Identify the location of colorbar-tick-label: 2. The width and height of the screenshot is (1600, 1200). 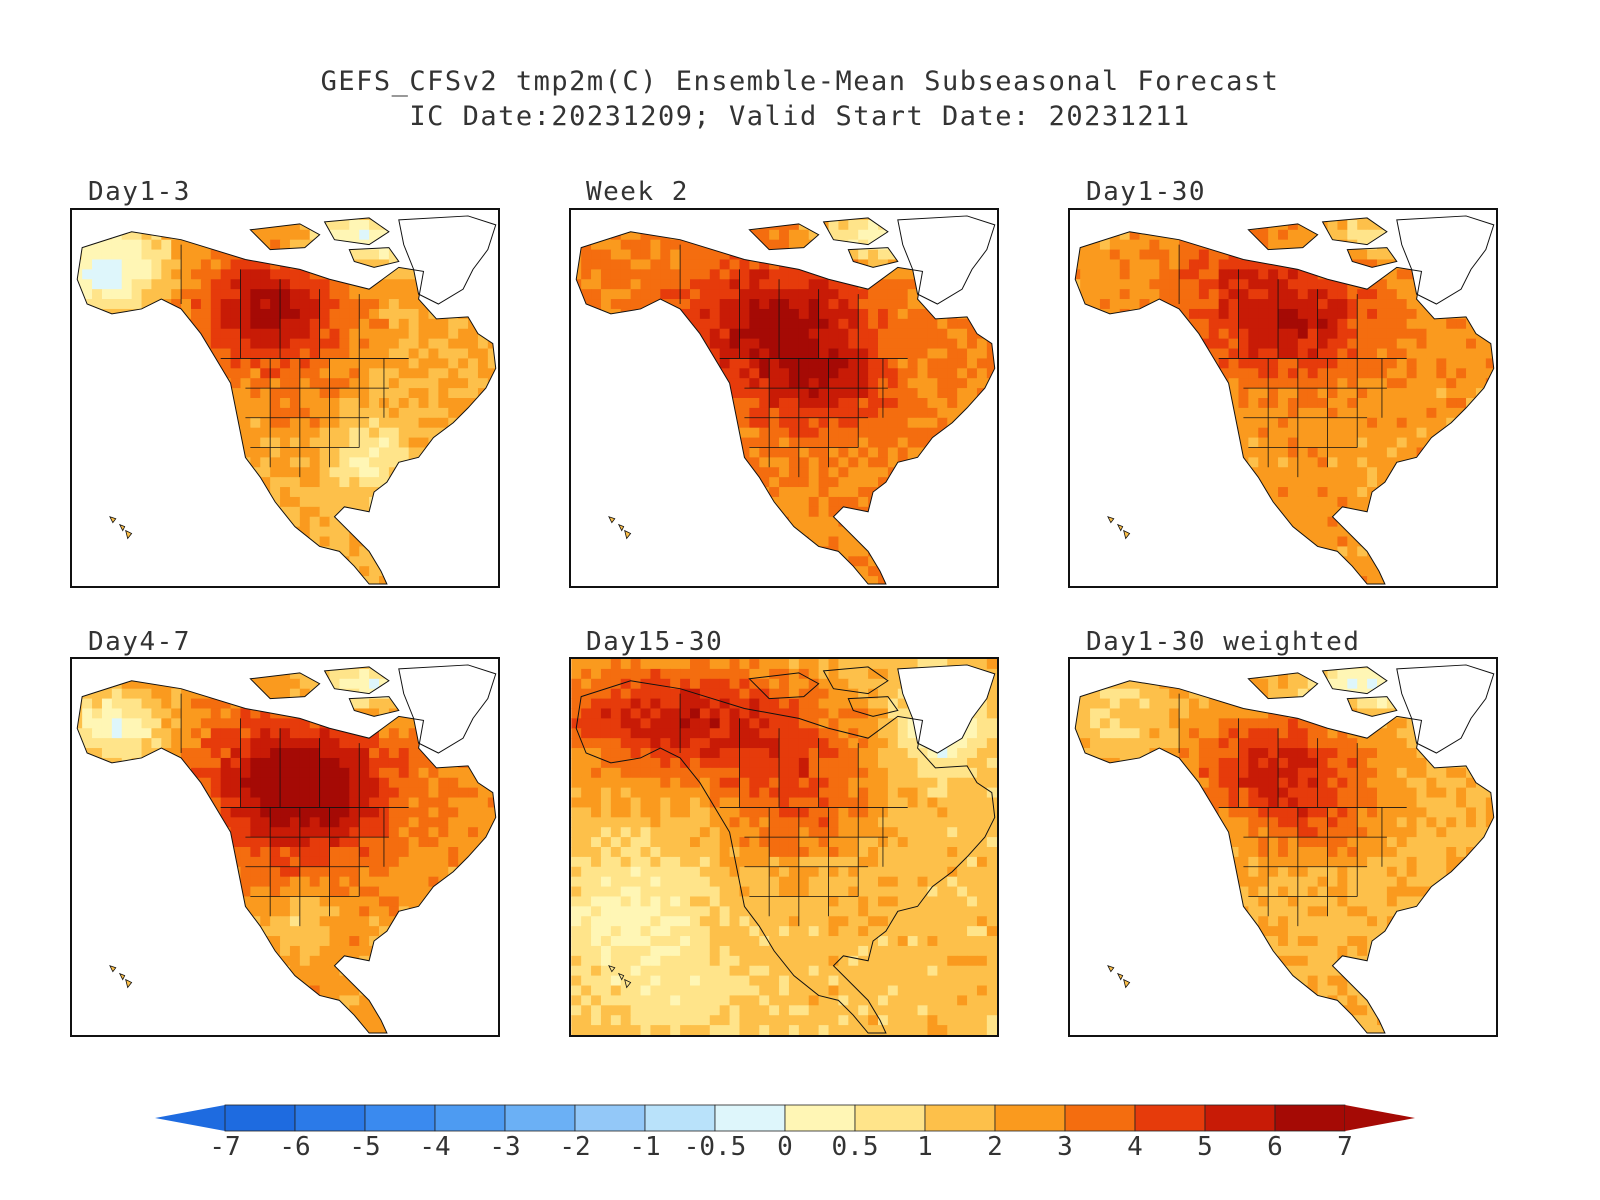
(995, 1147).